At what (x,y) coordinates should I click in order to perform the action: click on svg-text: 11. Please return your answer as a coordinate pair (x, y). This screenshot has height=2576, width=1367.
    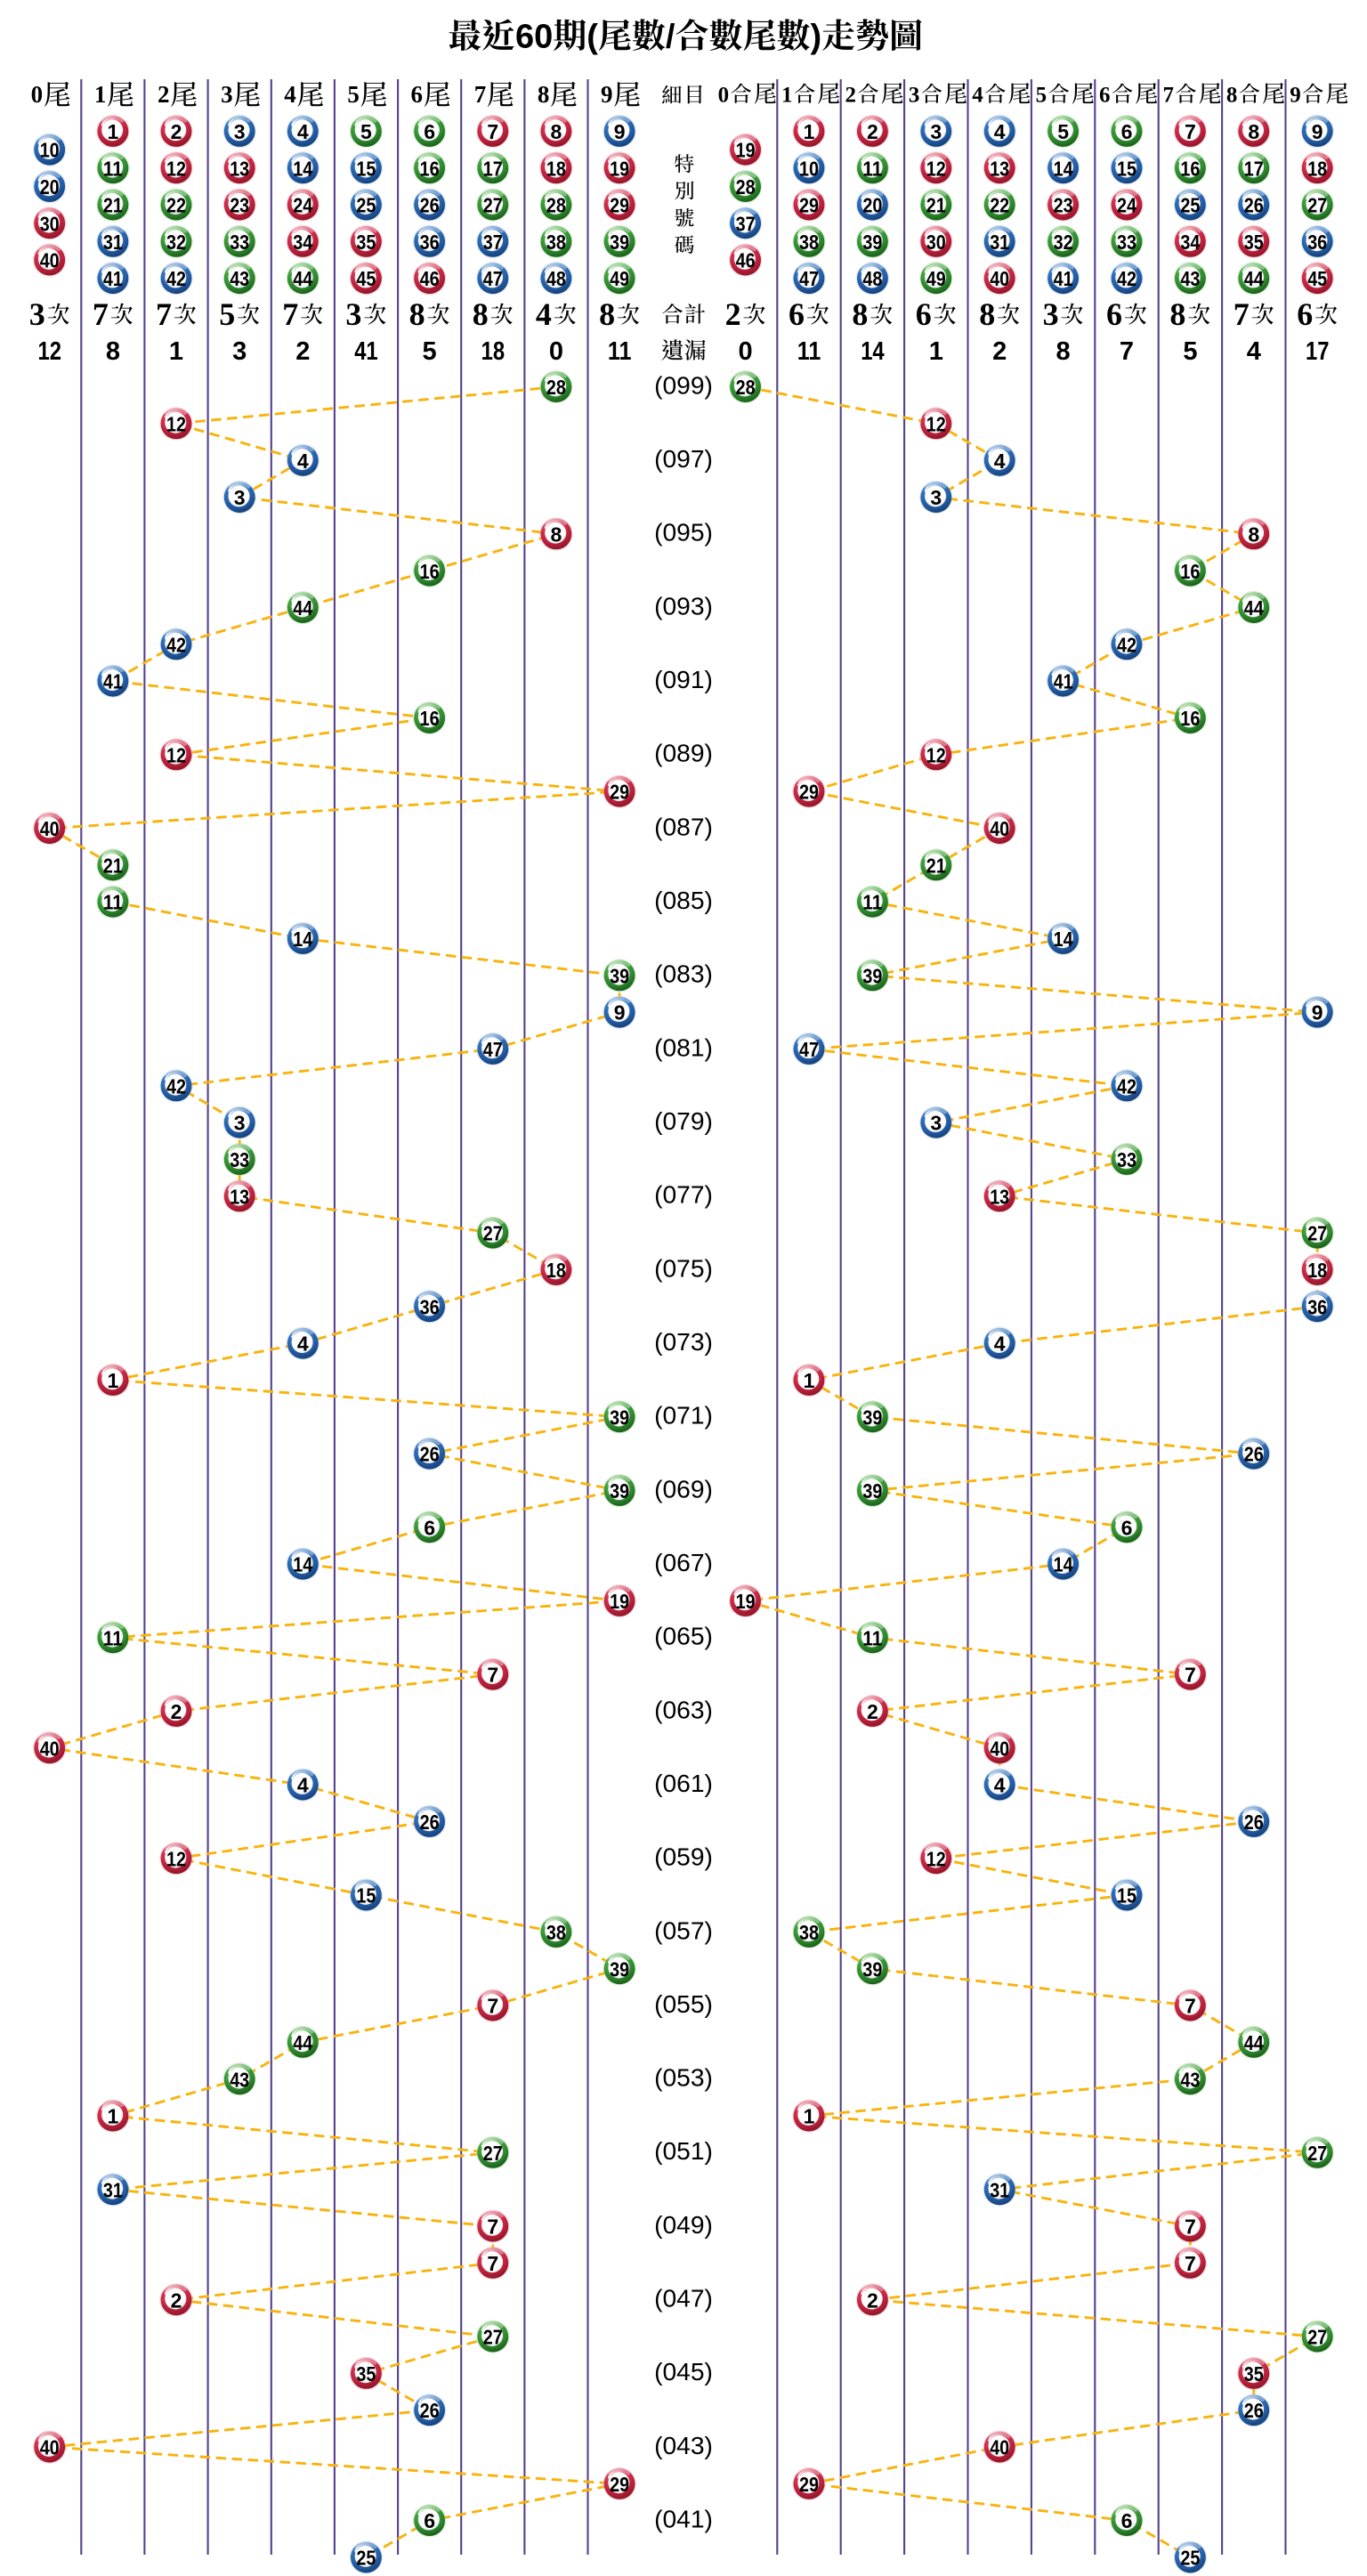
    Looking at the image, I should click on (872, 1637).